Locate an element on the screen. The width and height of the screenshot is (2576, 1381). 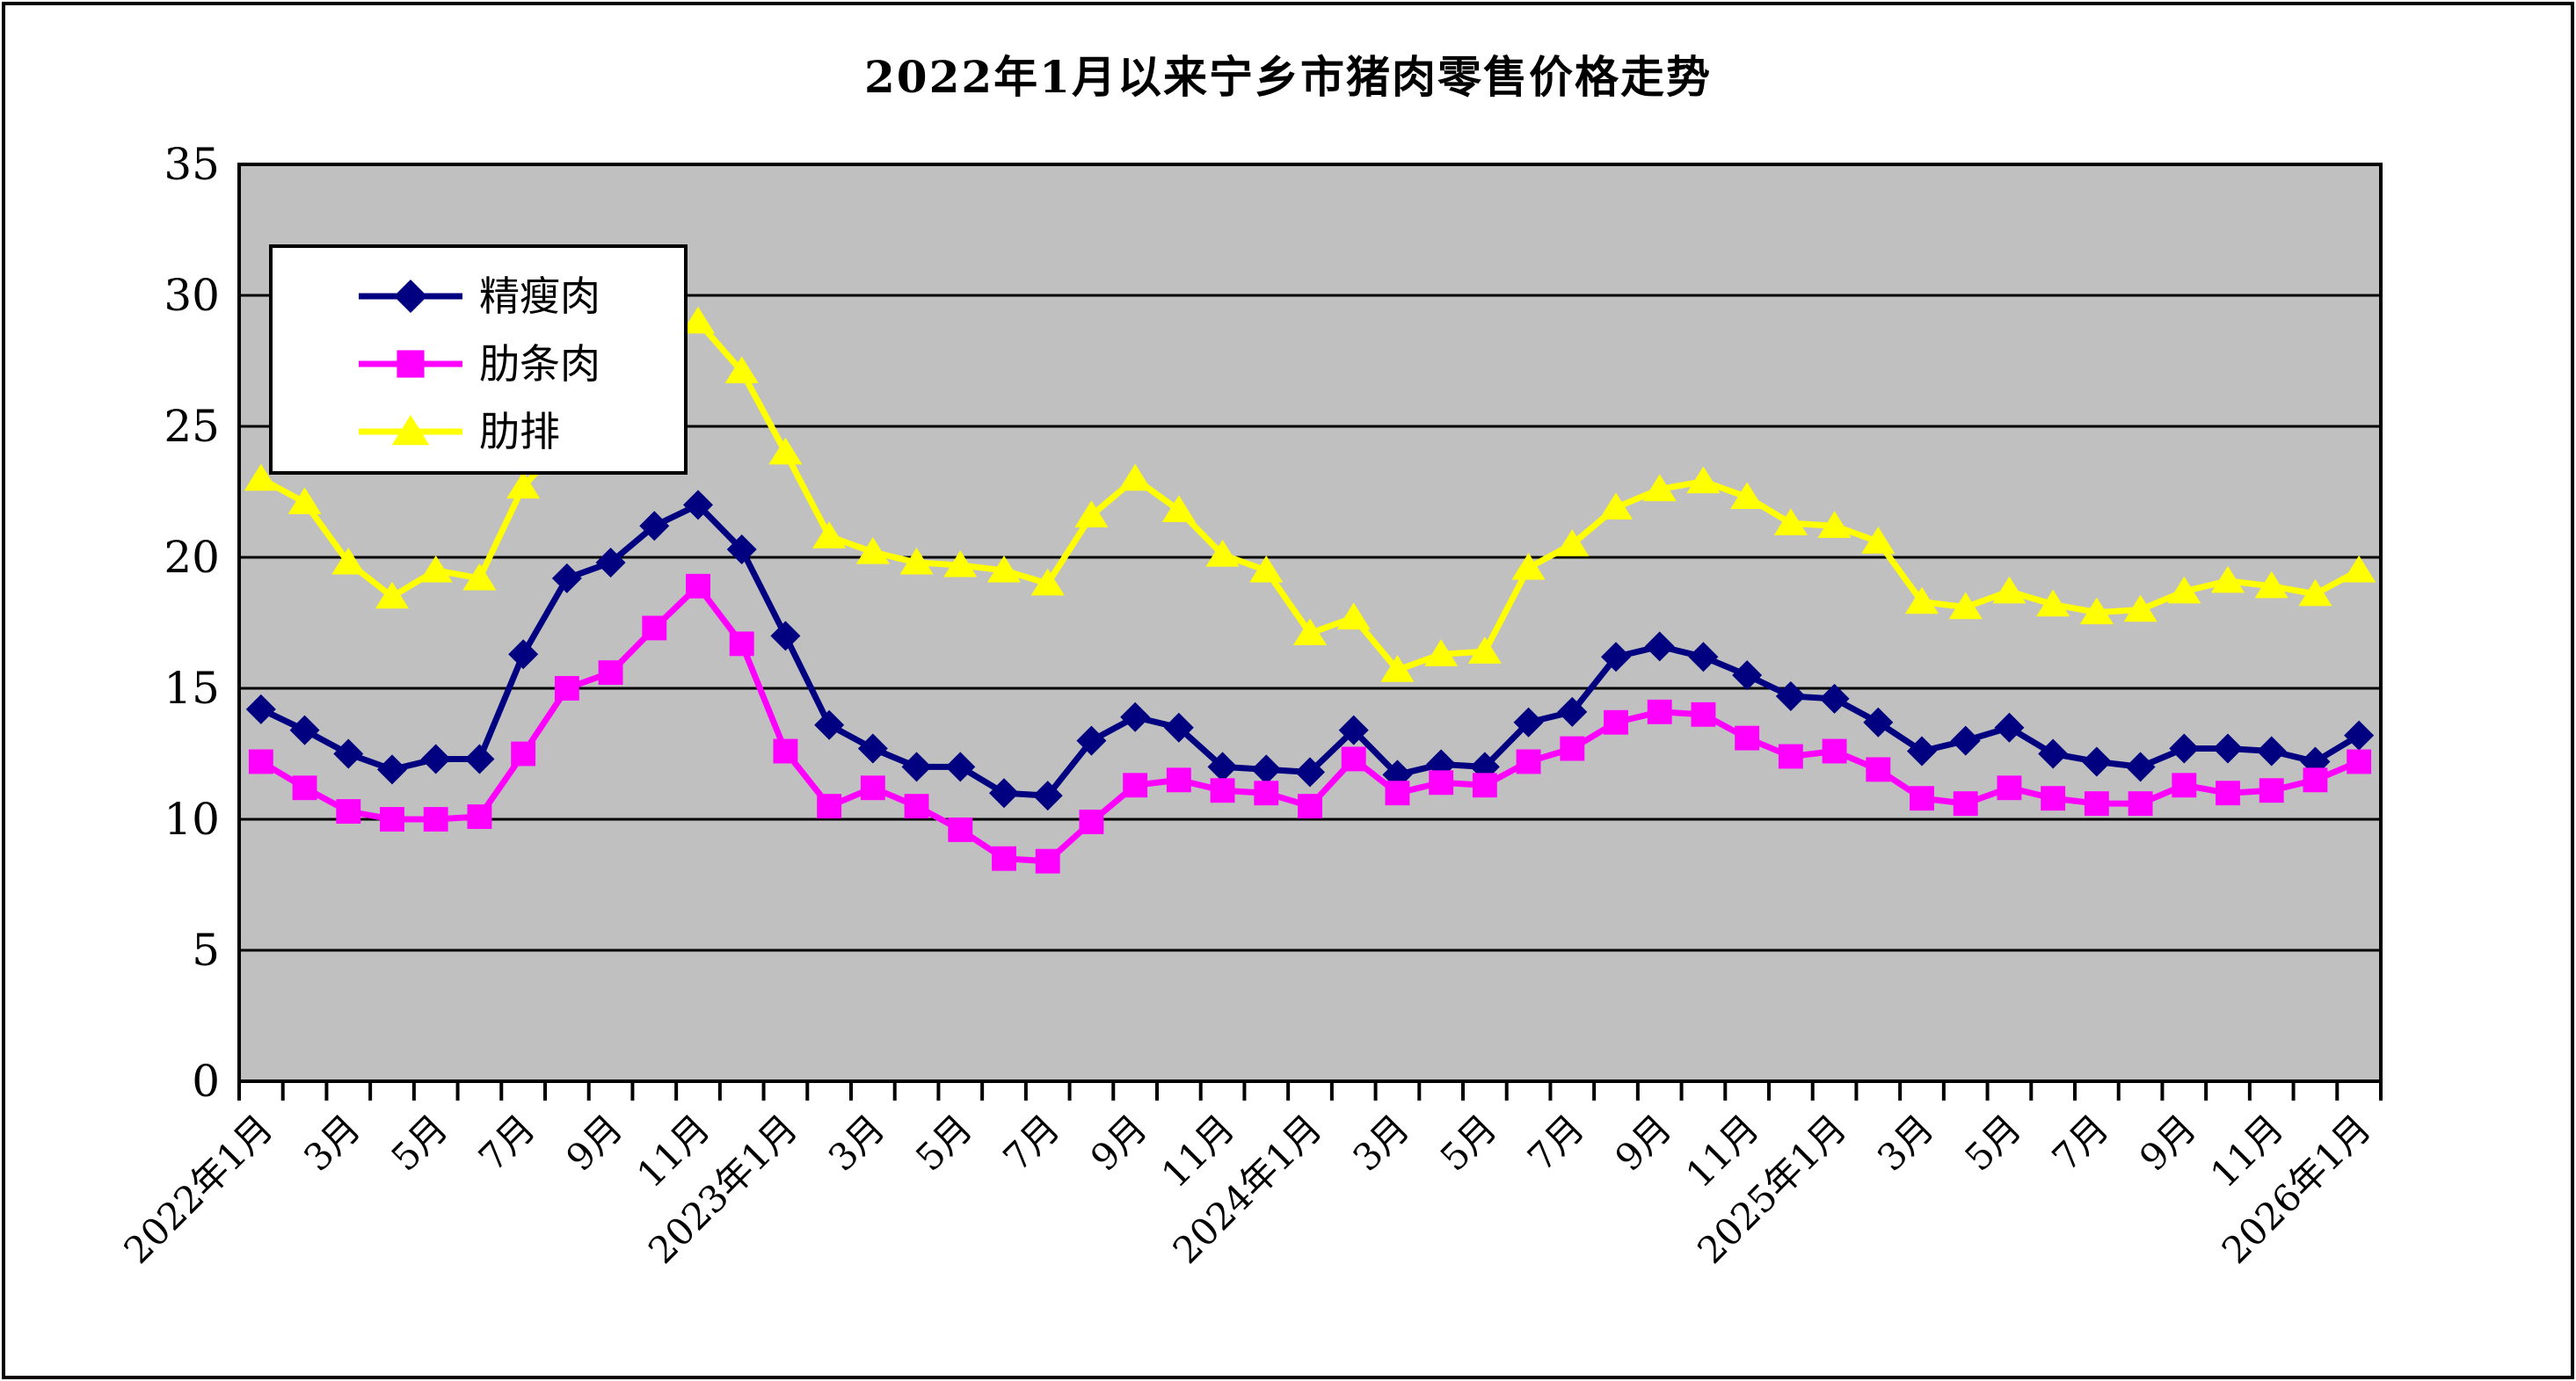
y-axis-tick-label: 10 is located at coordinates (192, 819).